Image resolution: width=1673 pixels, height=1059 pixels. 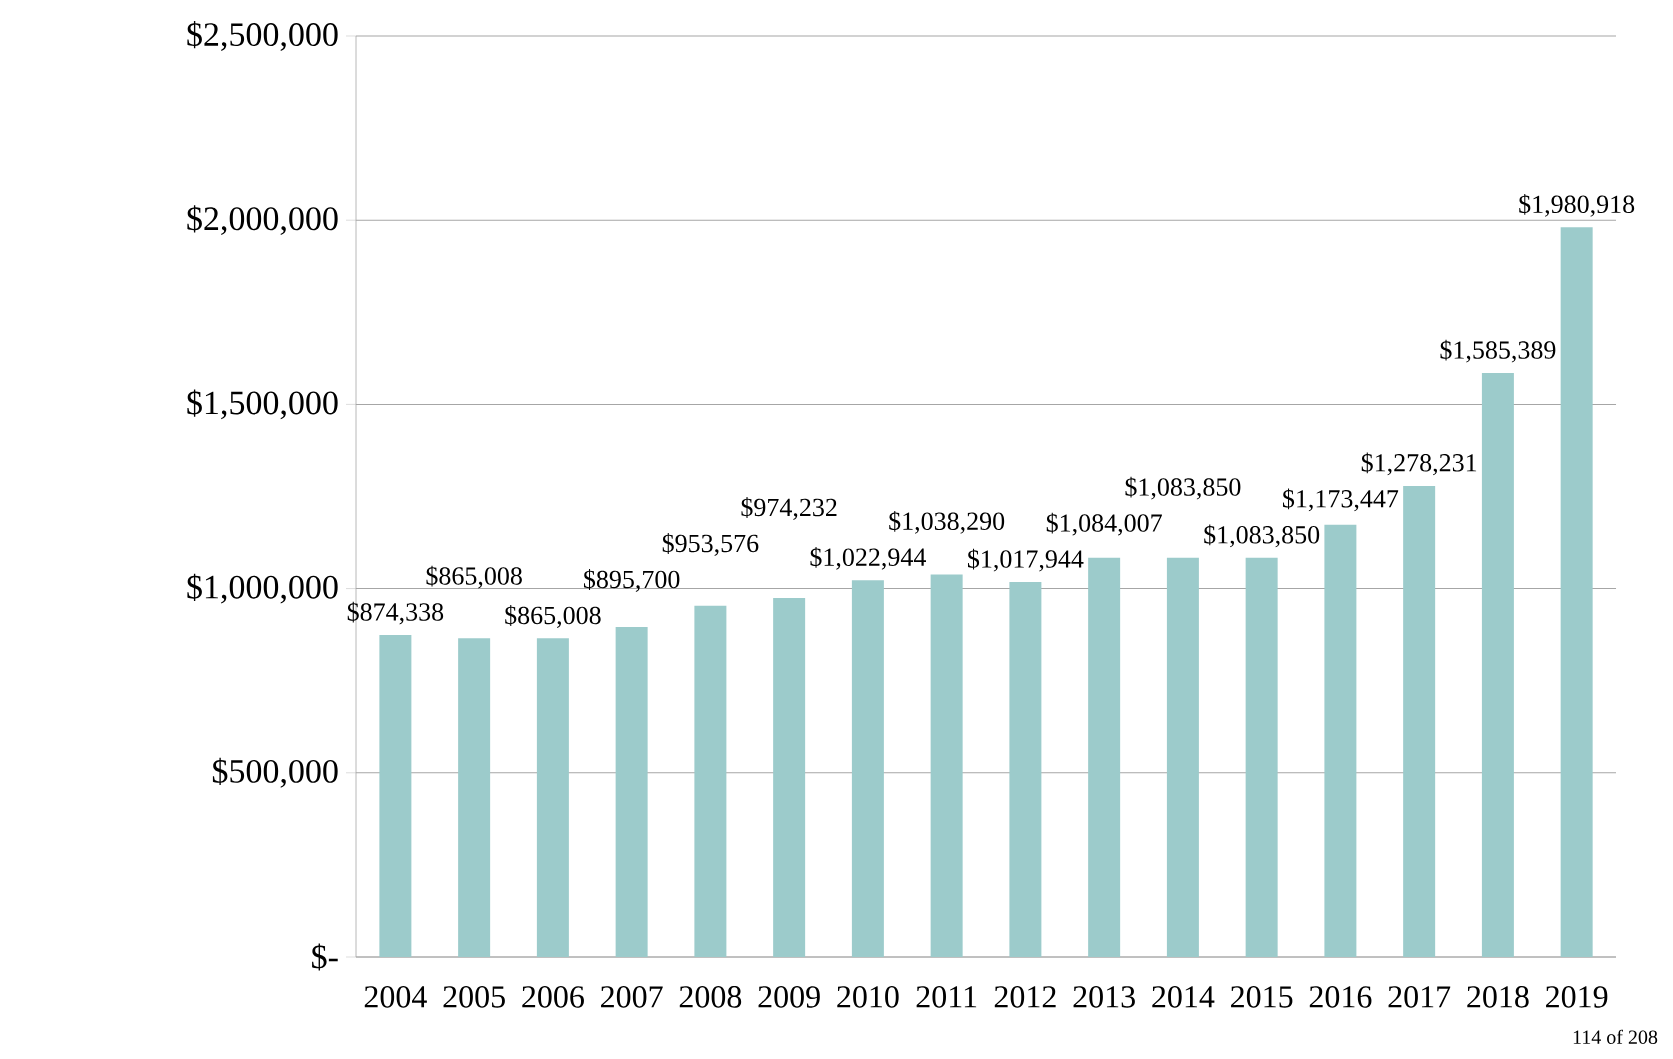 What do you see at coordinates (262, 588) in the screenshot?
I see `y-tick-label: $1,000,000` at bounding box center [262, 588].